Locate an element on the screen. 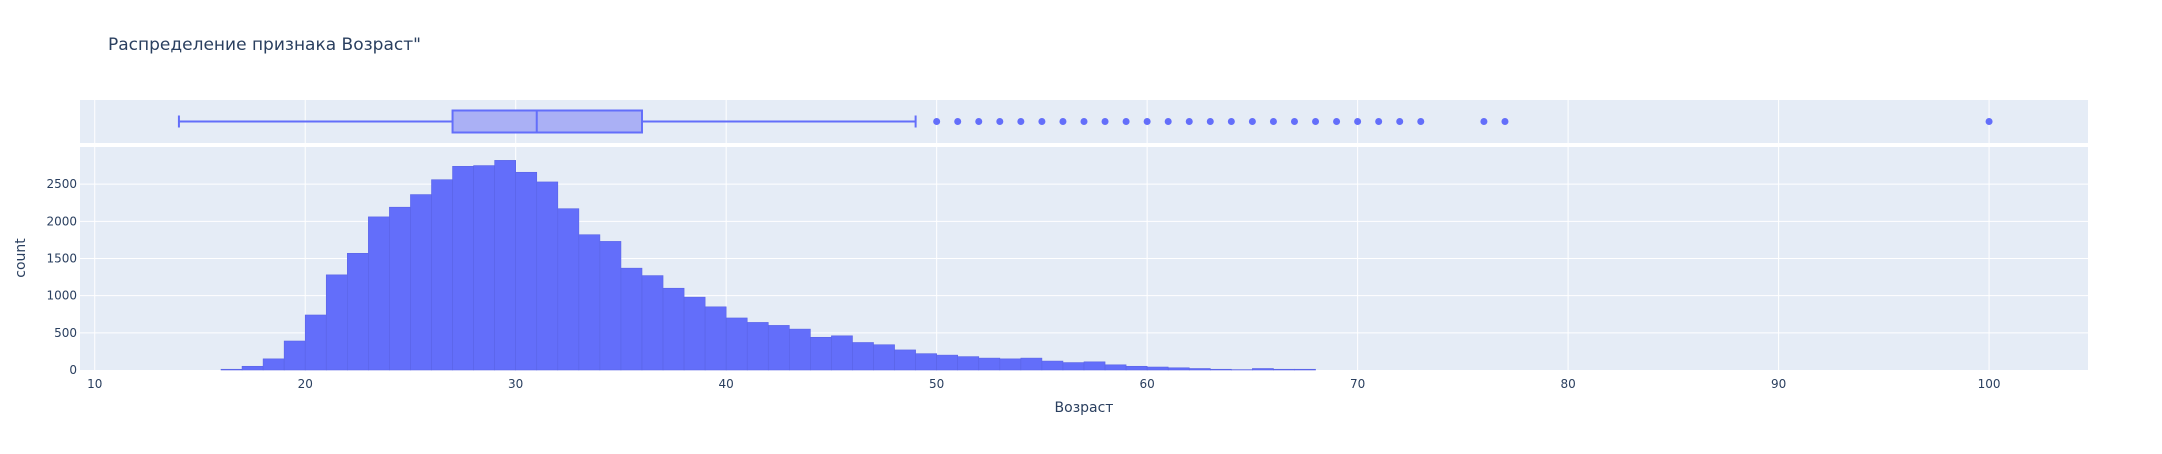 This screenshot has width=2162, height=454. y-tick-label: 1500 is located at coordinates (61, 259).